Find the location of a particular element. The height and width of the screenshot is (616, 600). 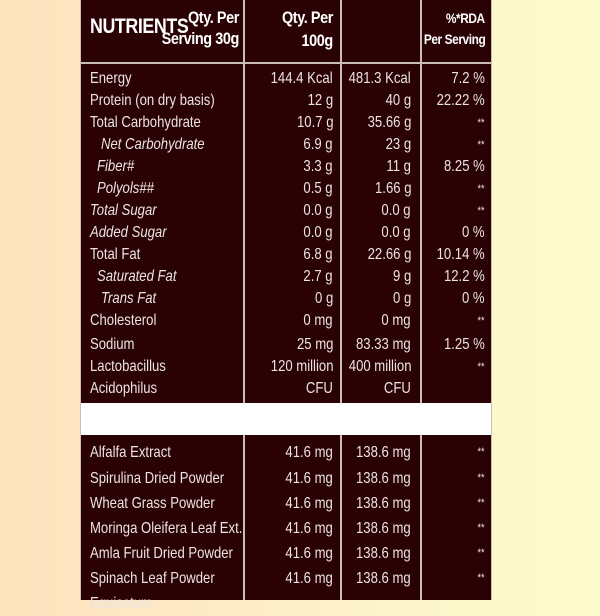

header-divider is located at coordinates (286, 63).